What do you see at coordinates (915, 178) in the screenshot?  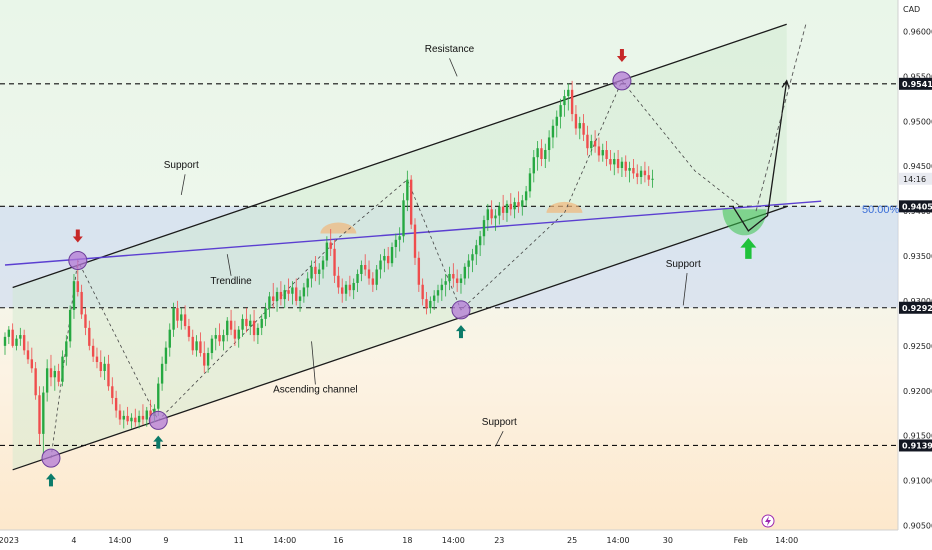 I see `time-tag` at bounding box center [915, 178].